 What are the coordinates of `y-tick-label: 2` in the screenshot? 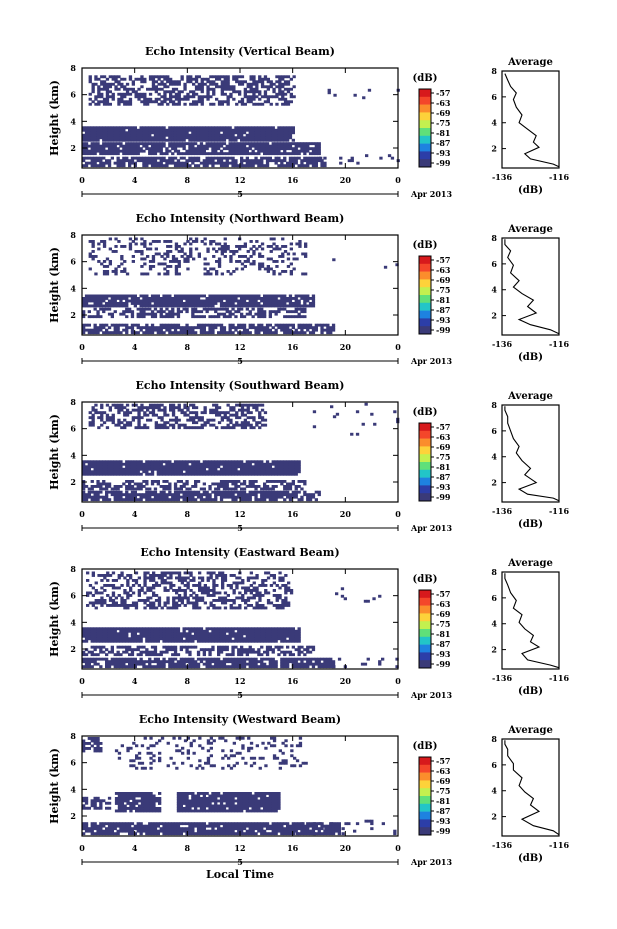 It's located at (73, 482).